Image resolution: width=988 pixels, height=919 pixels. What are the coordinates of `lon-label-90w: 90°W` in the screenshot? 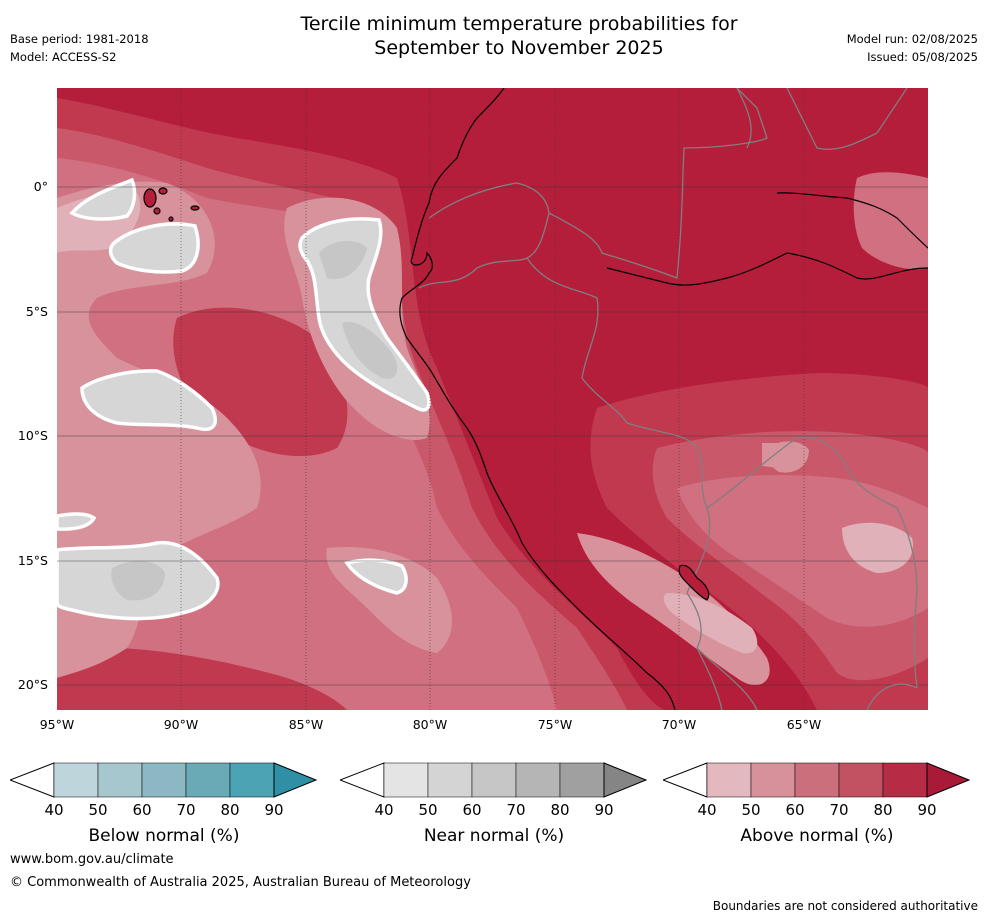 It's located at (181, 724).